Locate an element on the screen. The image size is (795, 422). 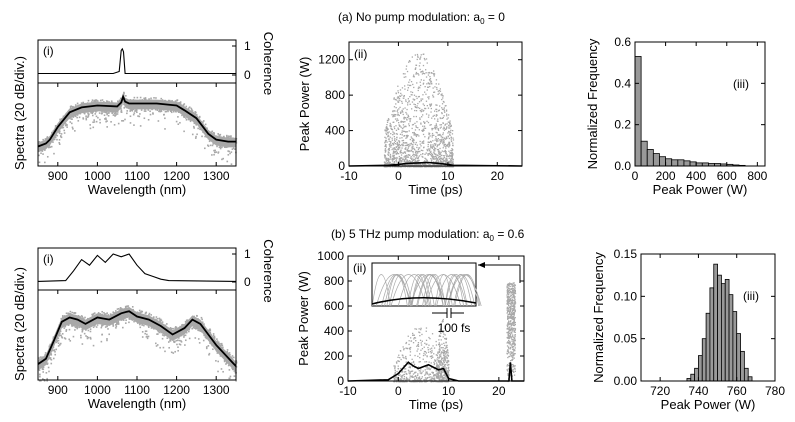
coherence-tick-label: 0 is located at coordinates (247, 282).